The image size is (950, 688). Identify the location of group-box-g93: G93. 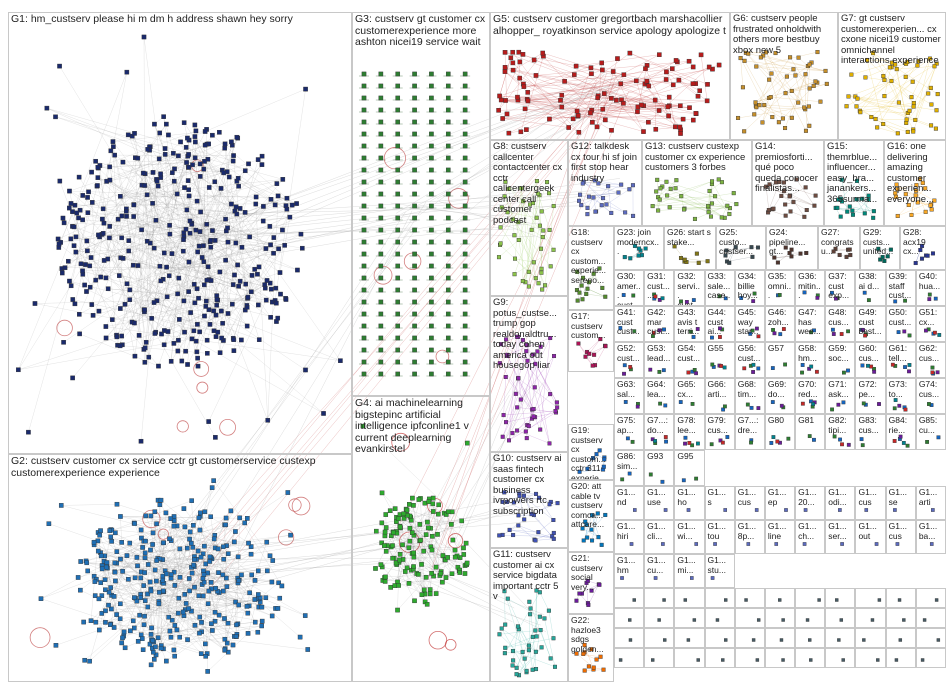
(659, 468).